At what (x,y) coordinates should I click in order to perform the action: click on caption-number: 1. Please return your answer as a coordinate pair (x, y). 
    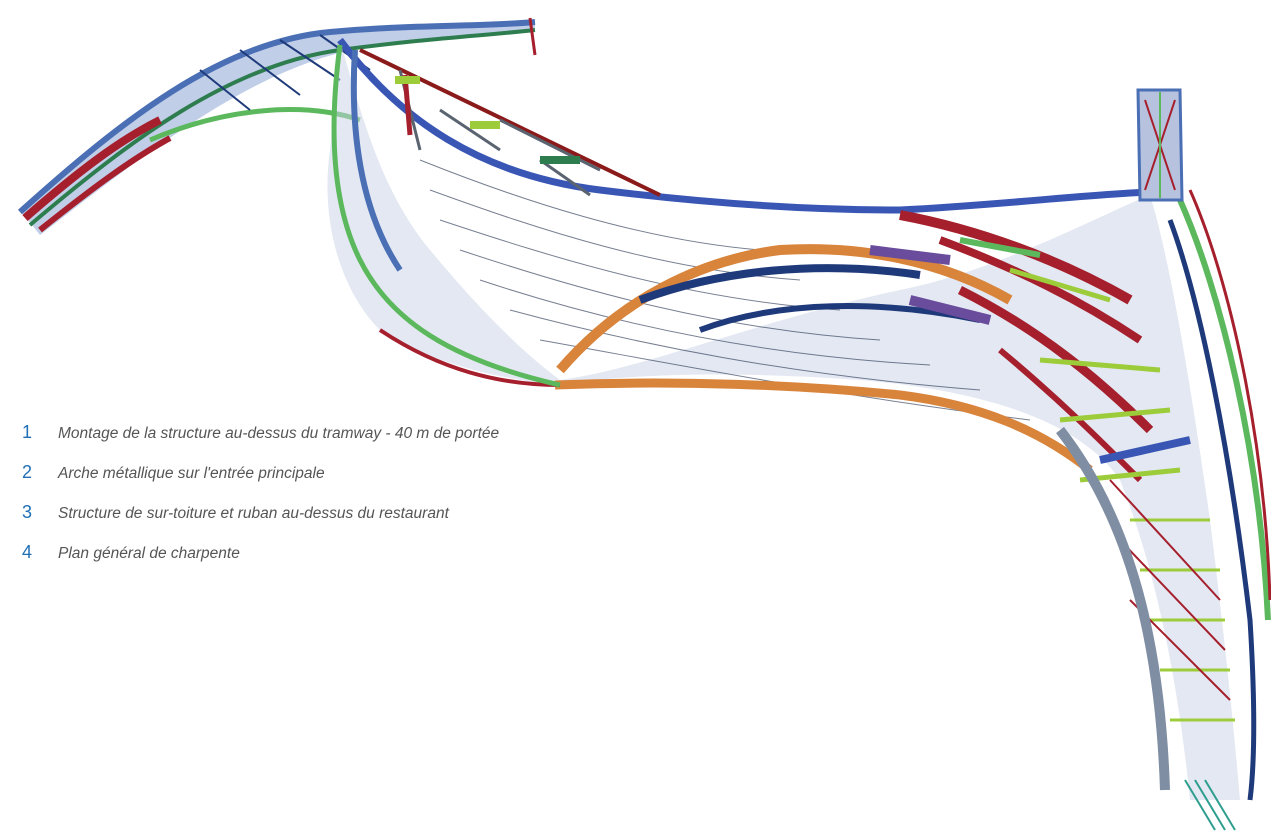
    Looking at the image, I should click on (27, 432).